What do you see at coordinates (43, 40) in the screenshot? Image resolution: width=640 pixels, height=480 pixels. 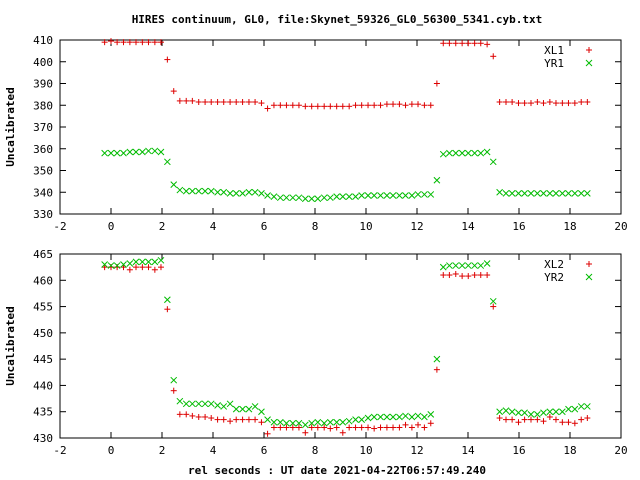 I see `y-tick-label: 410` at bounding box center [43, 40].